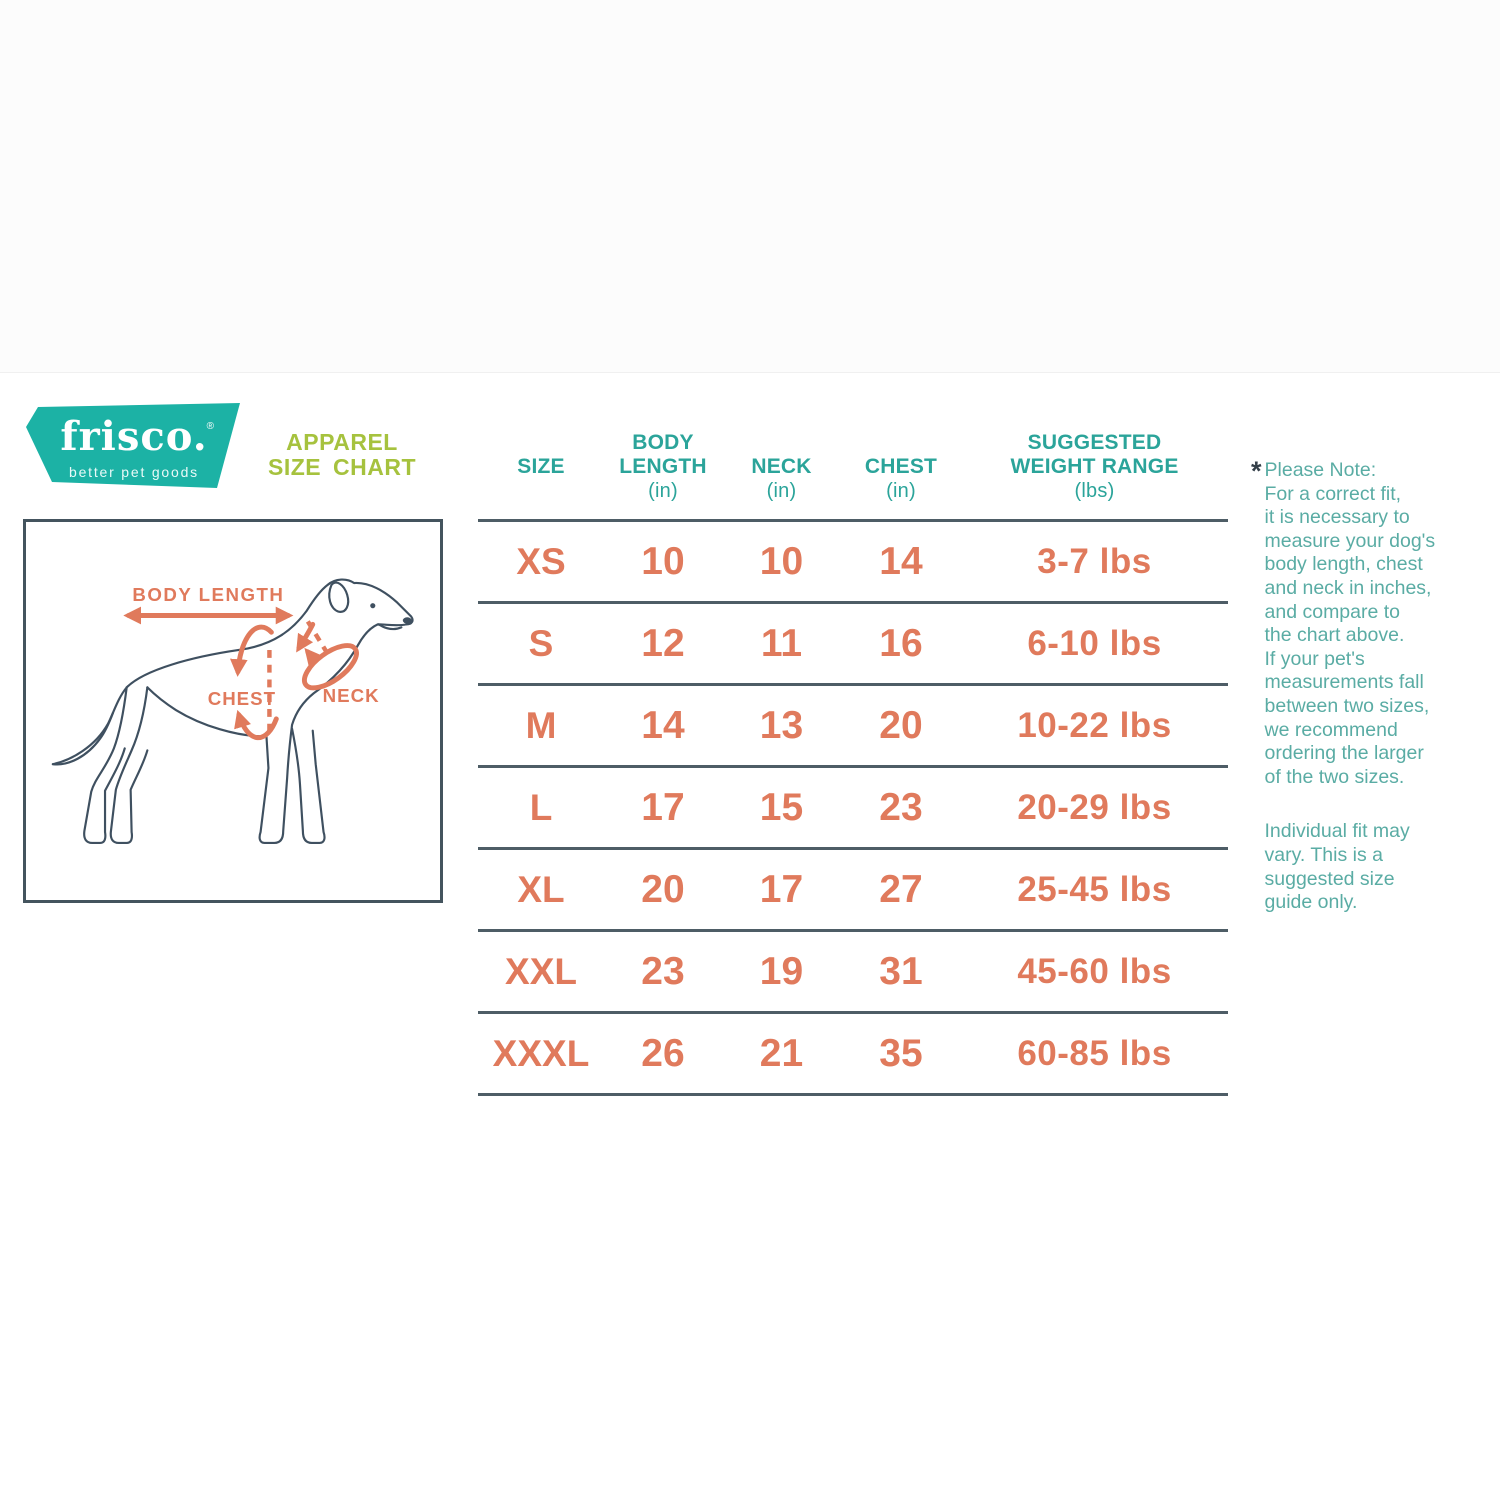  What do you see at coordinates (901, 561) in the screenshot?
I see `chest-cell: 14` at bounding box center [901, 561].